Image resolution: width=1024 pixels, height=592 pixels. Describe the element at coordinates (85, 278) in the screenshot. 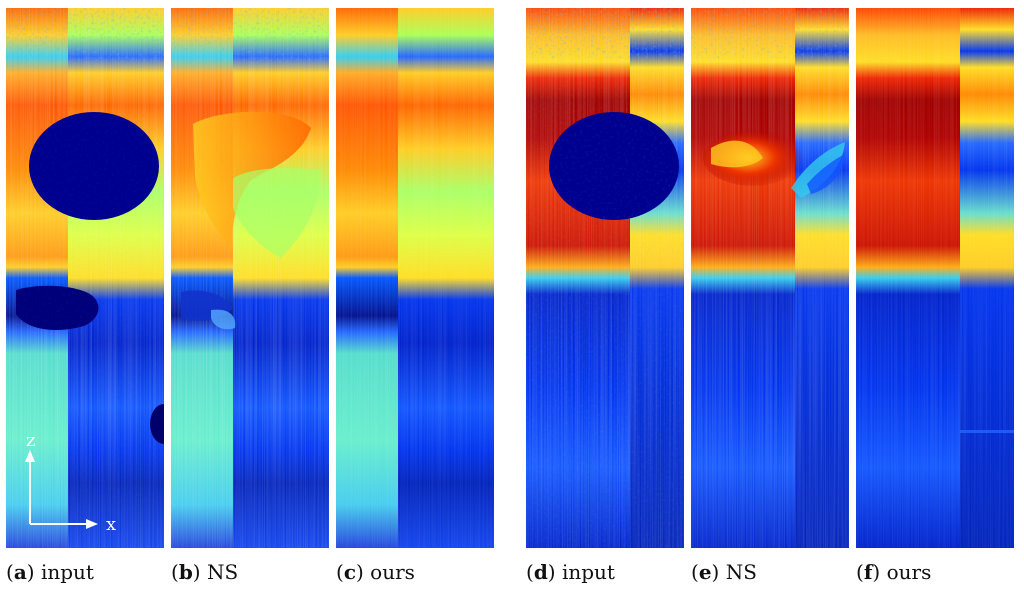

I see `panel-a-input-image` at that location.